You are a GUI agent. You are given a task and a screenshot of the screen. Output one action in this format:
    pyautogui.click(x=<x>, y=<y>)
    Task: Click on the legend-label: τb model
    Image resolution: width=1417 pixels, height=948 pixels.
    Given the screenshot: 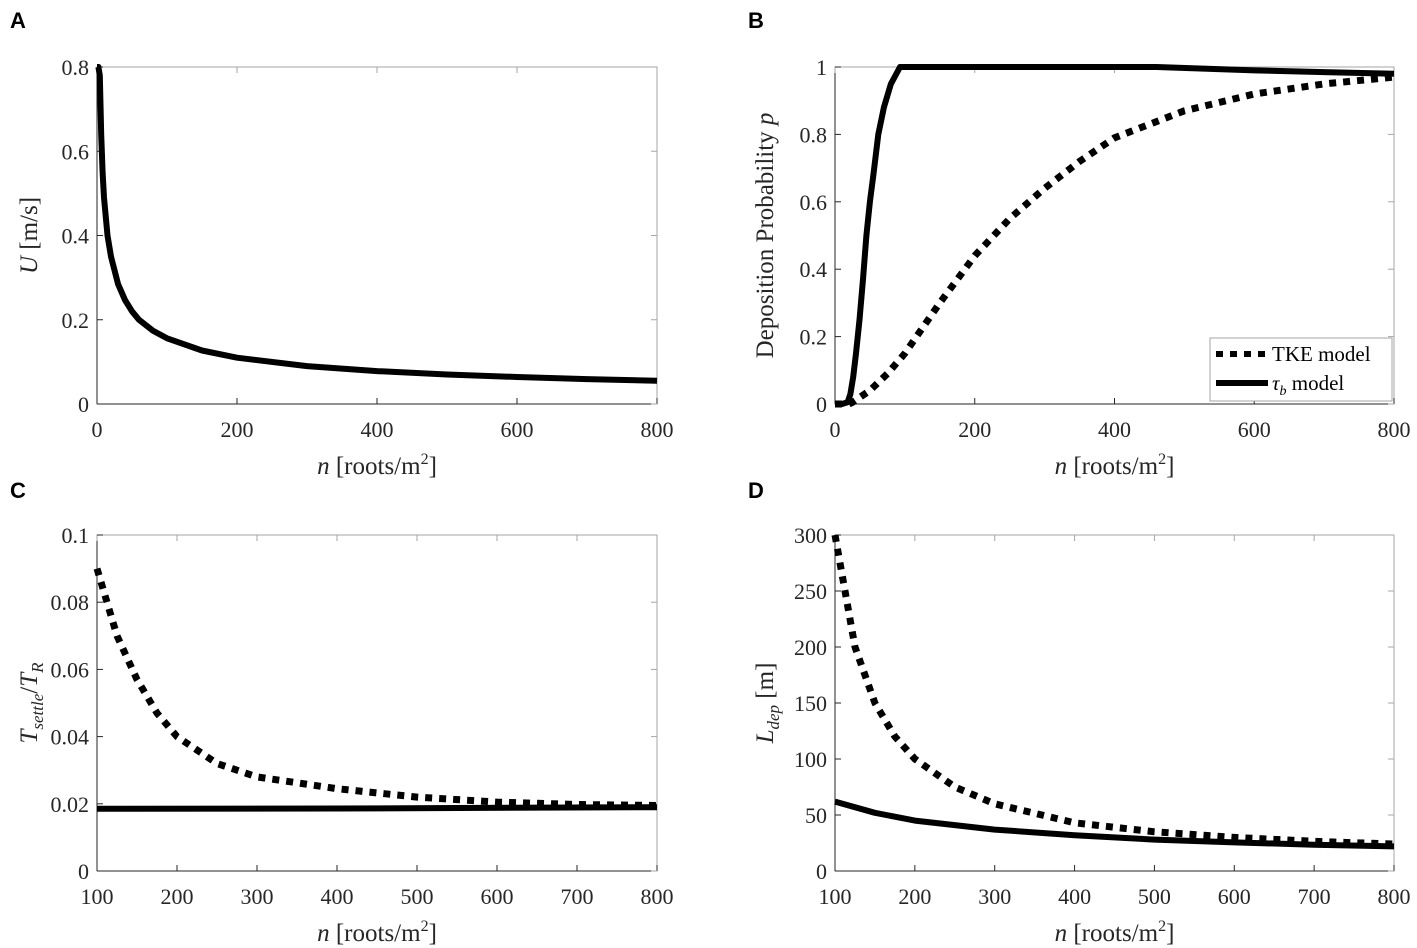 What is the action you would take?
    pyautogui.click(x=1308, y=385)
    